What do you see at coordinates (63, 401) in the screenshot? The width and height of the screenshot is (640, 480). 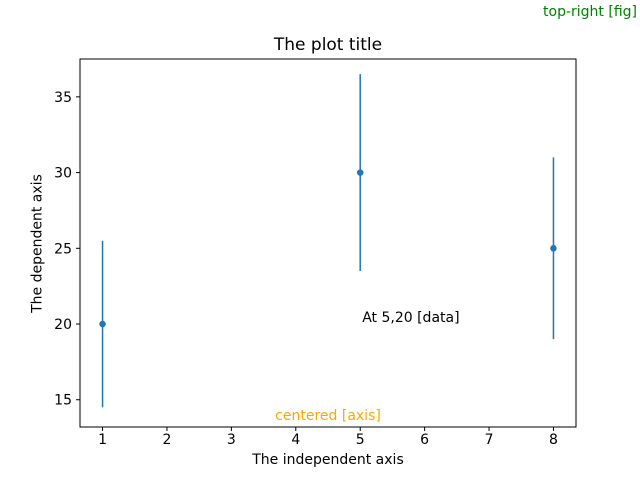 I see `y-tick-label: 15` at bounding box center [63, 401].